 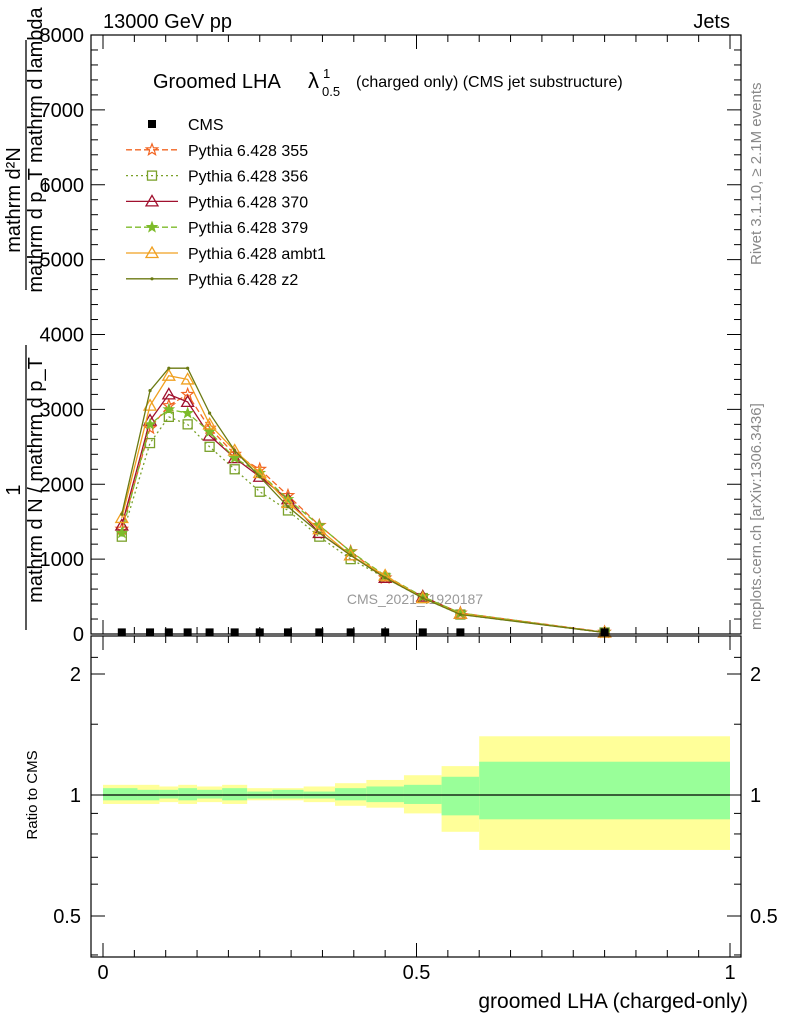 What do you see at coordinates (78, 635) in the screenshot?
I see `main-y-tick-label-0: 0` at bounding box center [78, 635].